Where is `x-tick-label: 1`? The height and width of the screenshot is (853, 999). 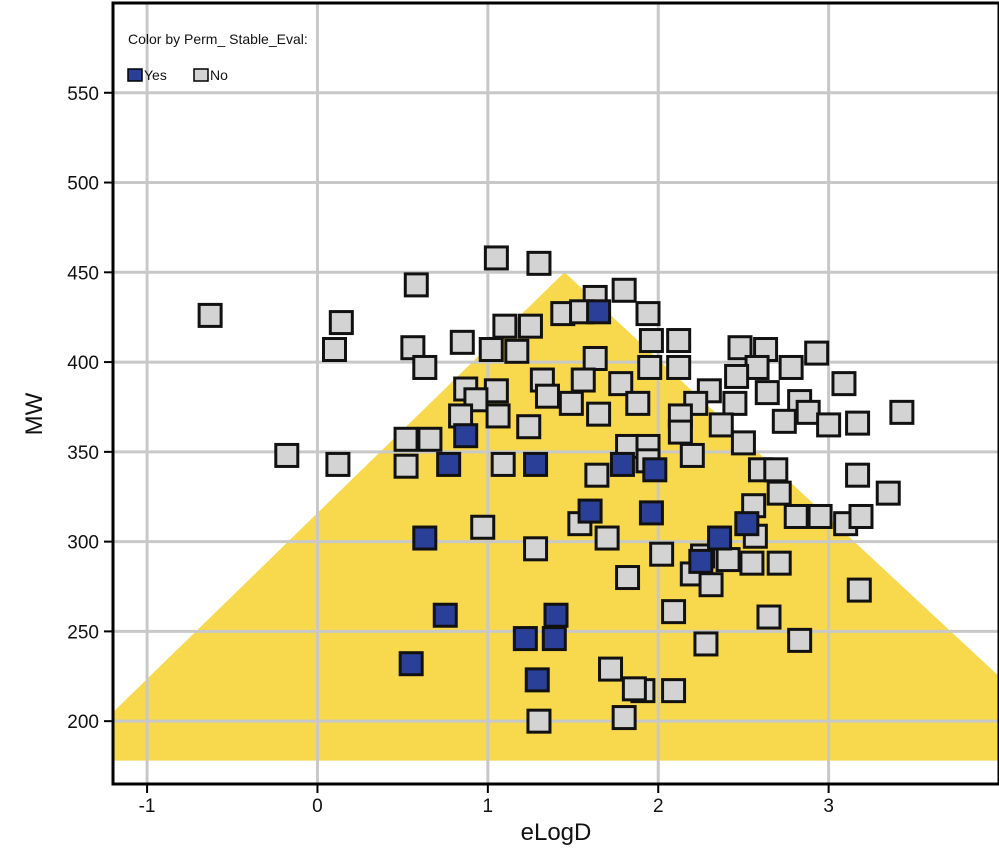
x-tick-label: 1 is located at coordinates (488, 806).